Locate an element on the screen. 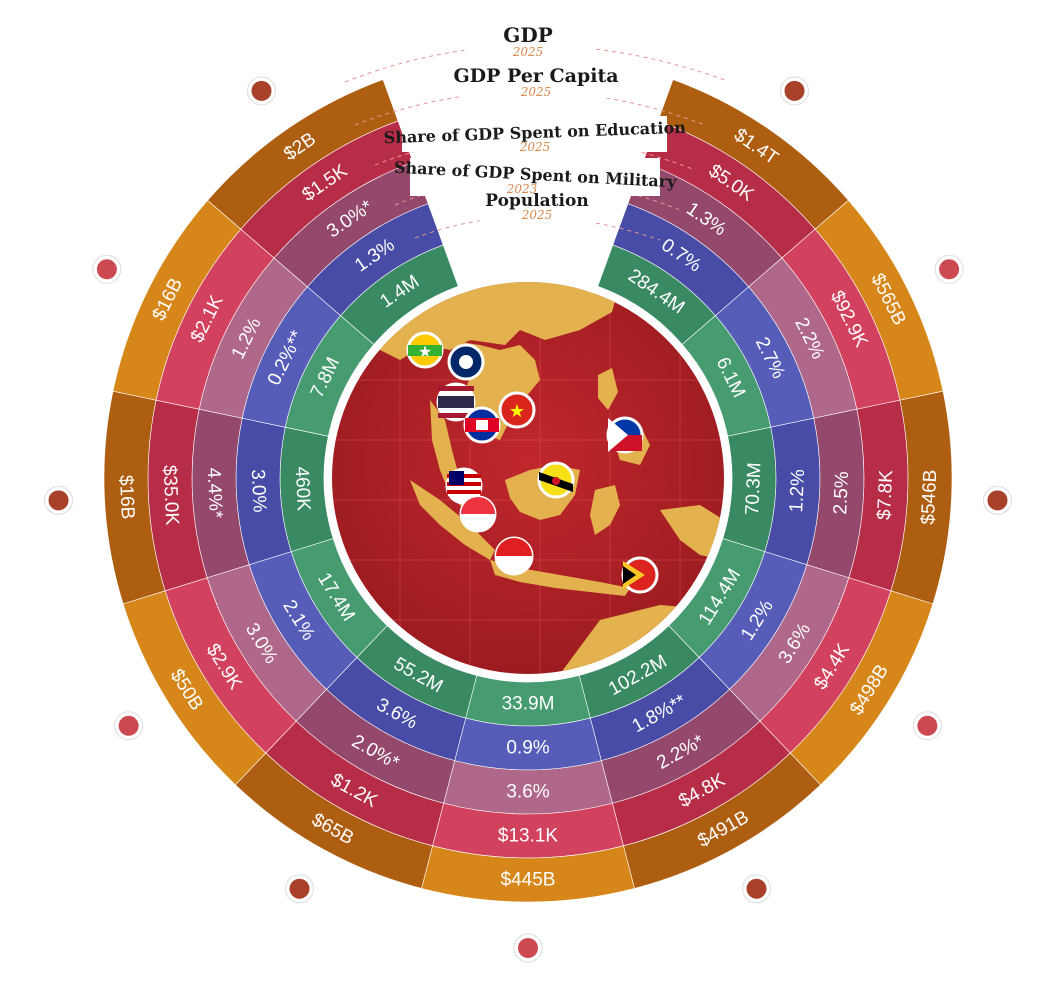  legend-title-population: Population is located at coordinates (536, 201).